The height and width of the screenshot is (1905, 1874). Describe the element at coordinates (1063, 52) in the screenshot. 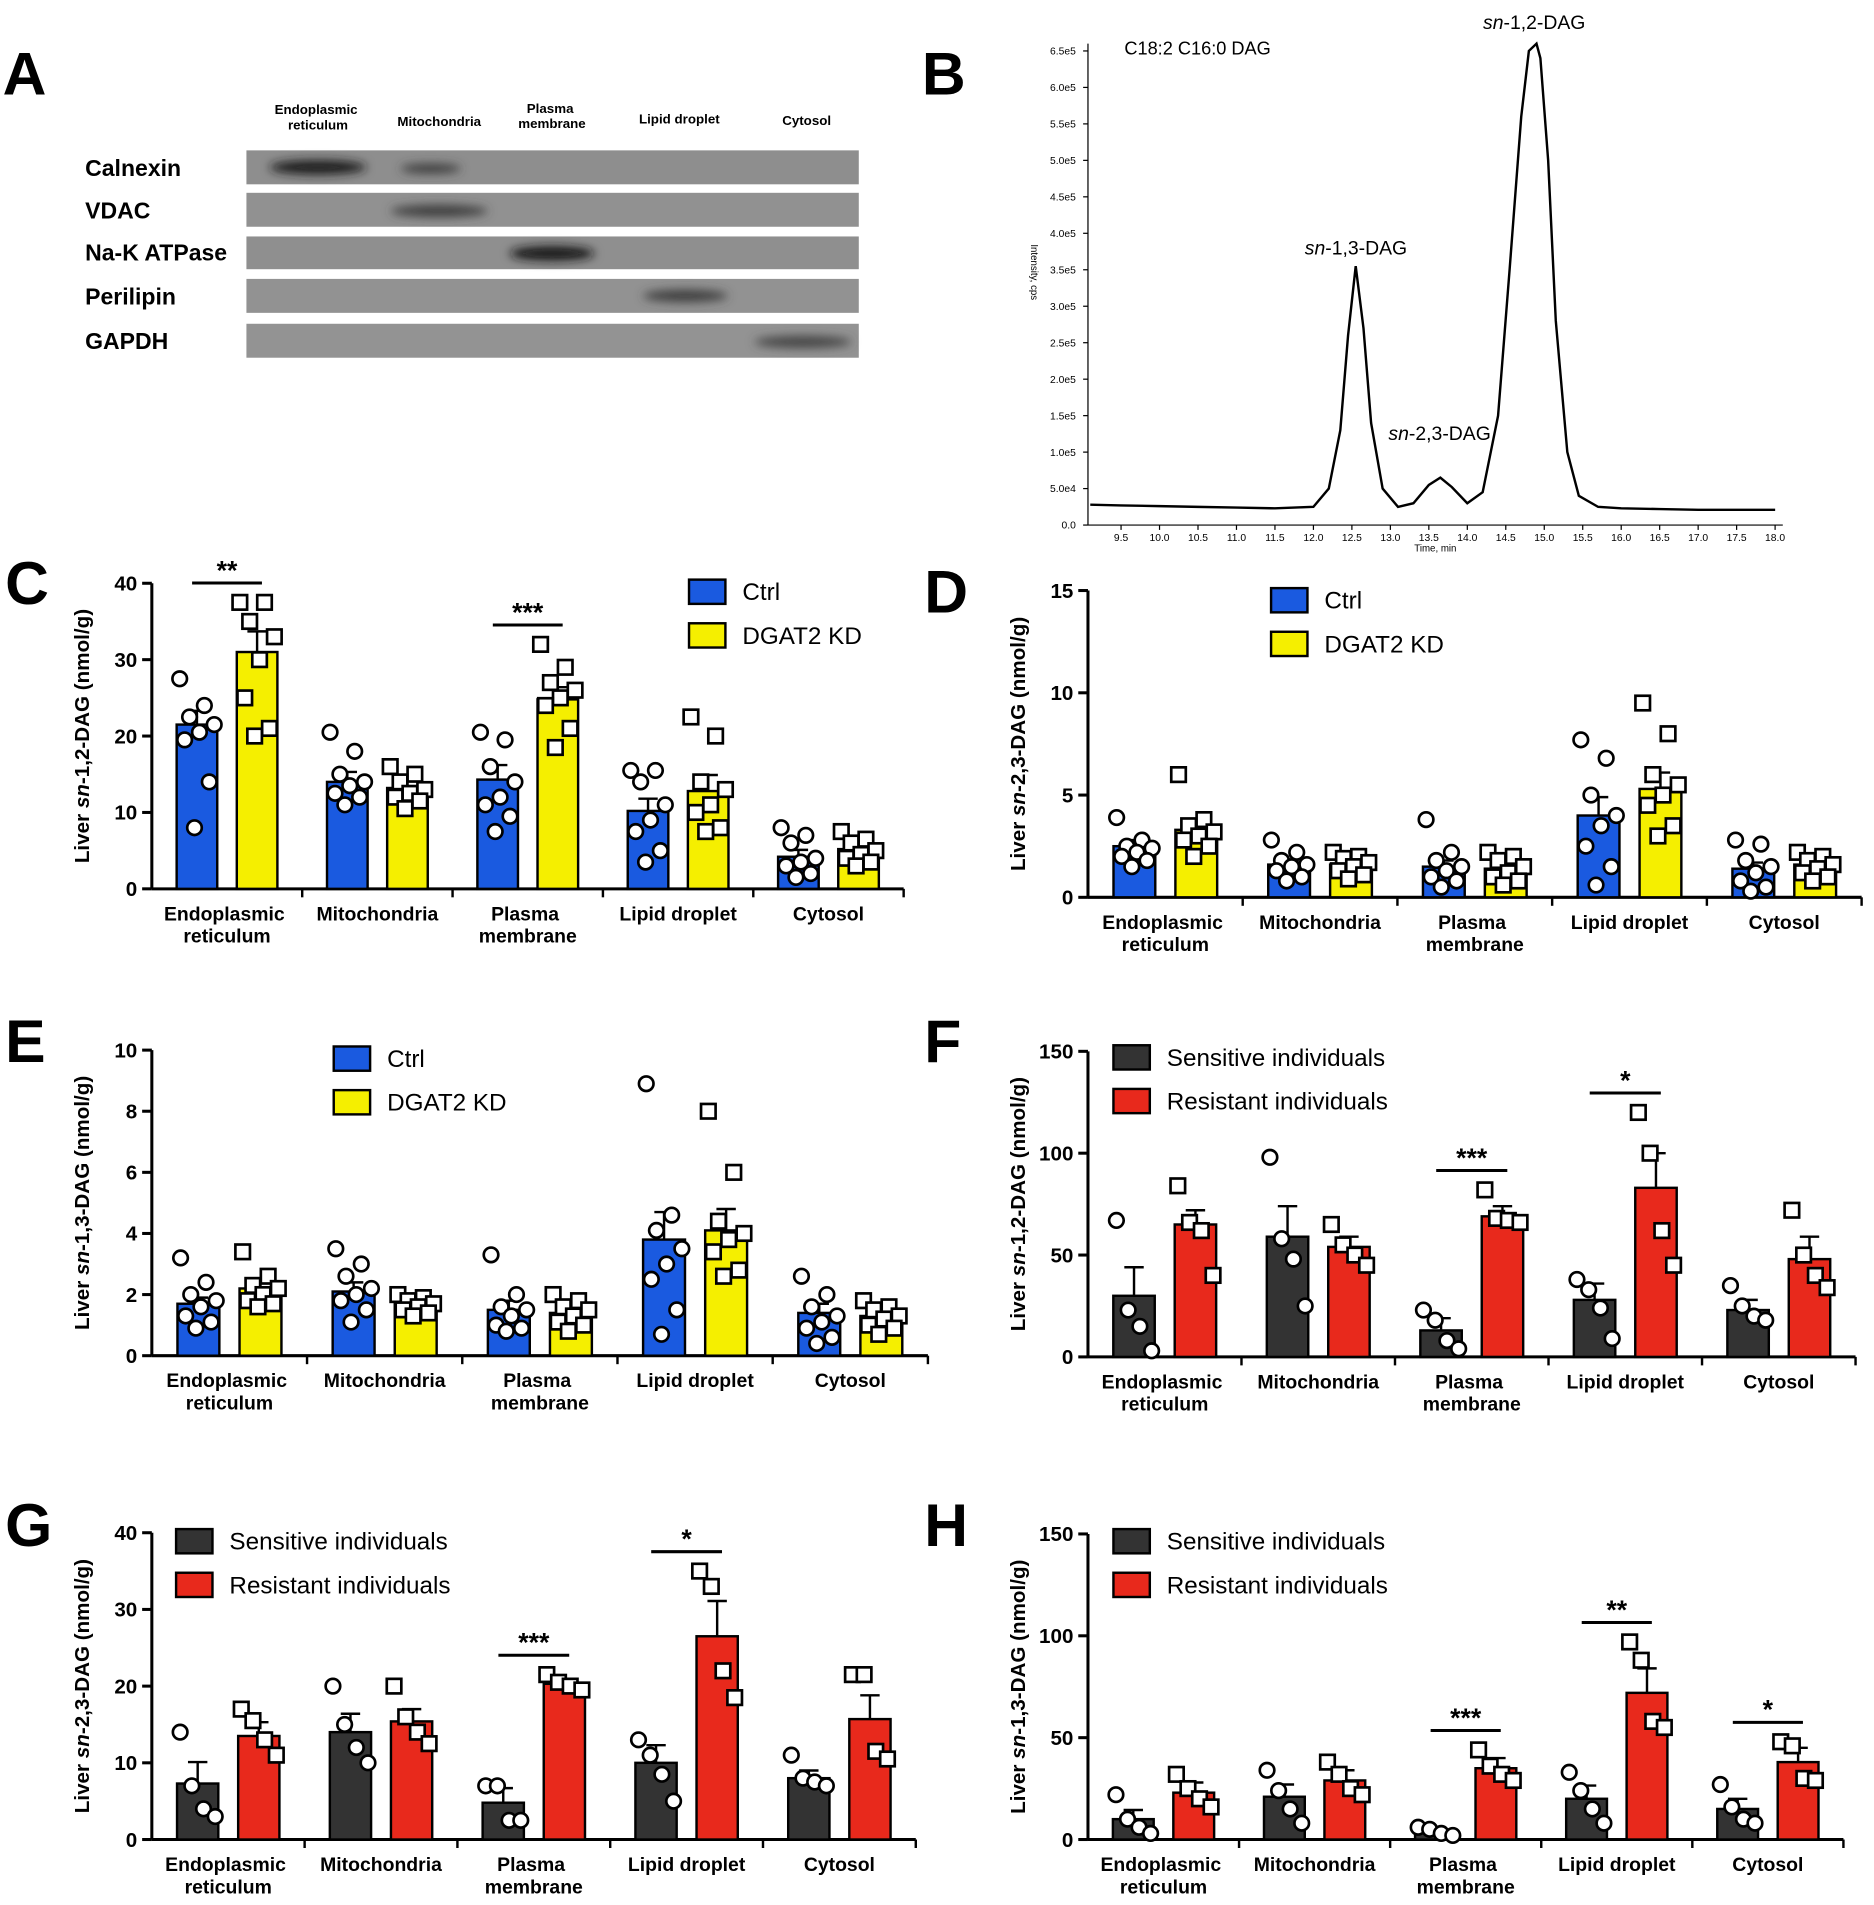

I see `y-tick-label: 6.5e5` at that location.